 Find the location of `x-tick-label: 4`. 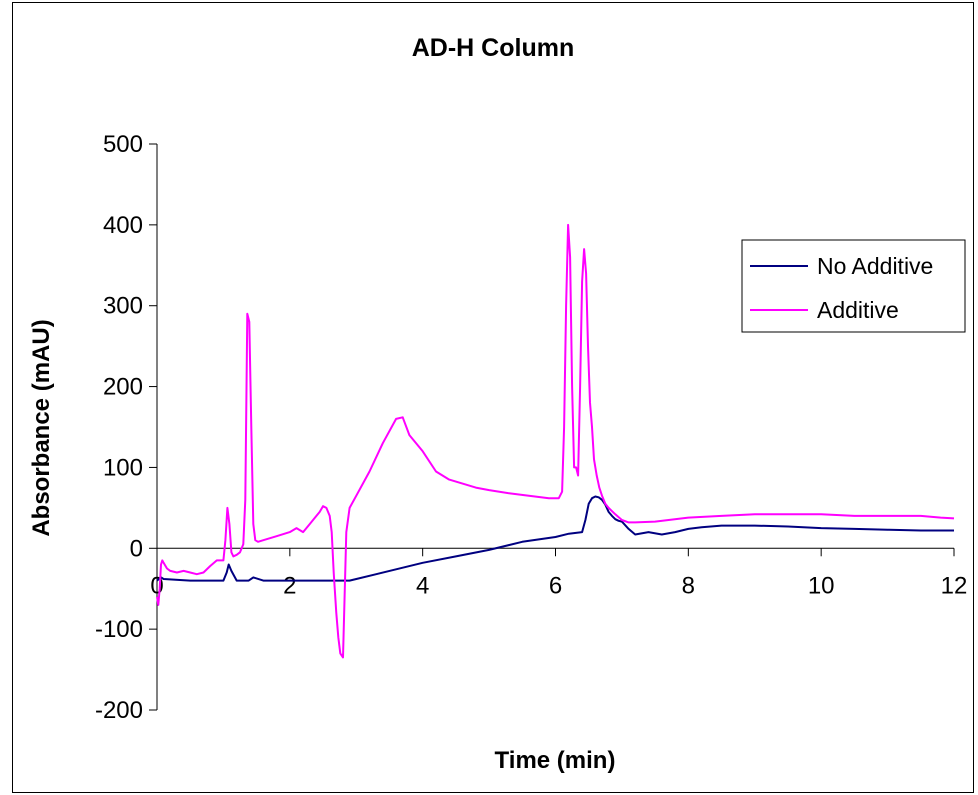

x-tick-label: 4 is located at coordinates (422, 585).